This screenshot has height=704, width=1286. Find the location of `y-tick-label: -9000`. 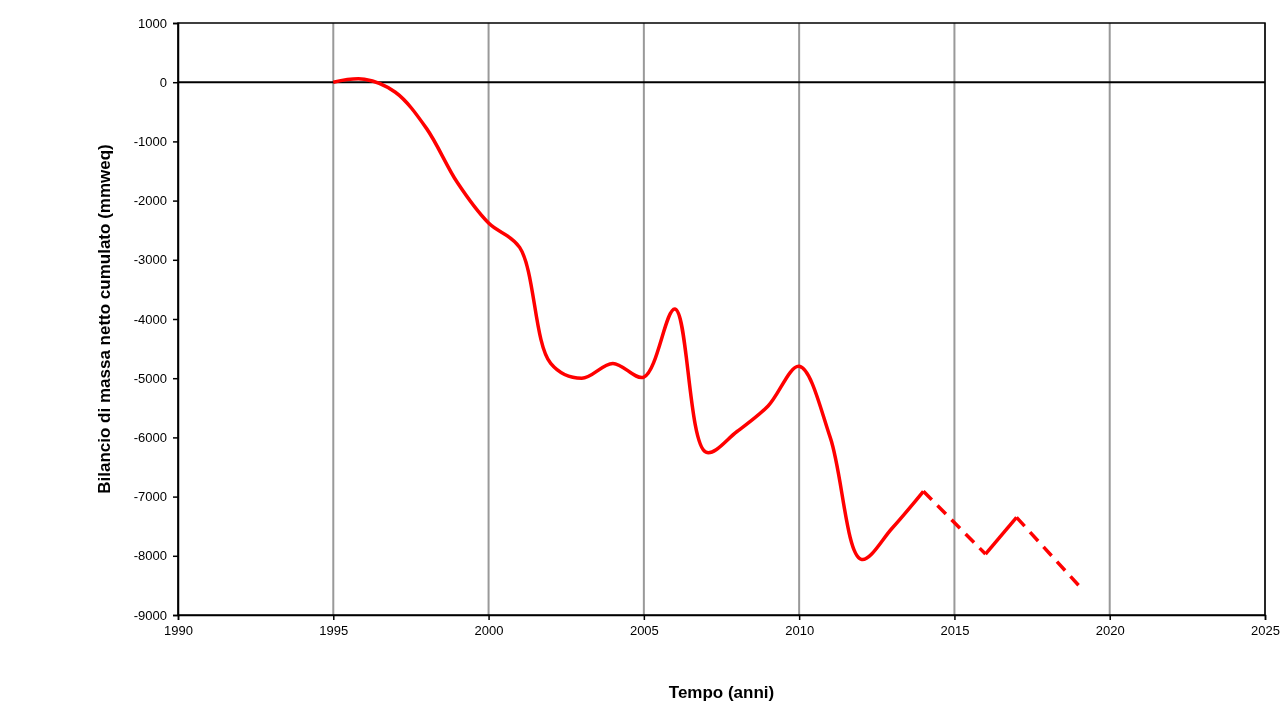

y-tick-label: -9000 is located at coordinates (150, 615).